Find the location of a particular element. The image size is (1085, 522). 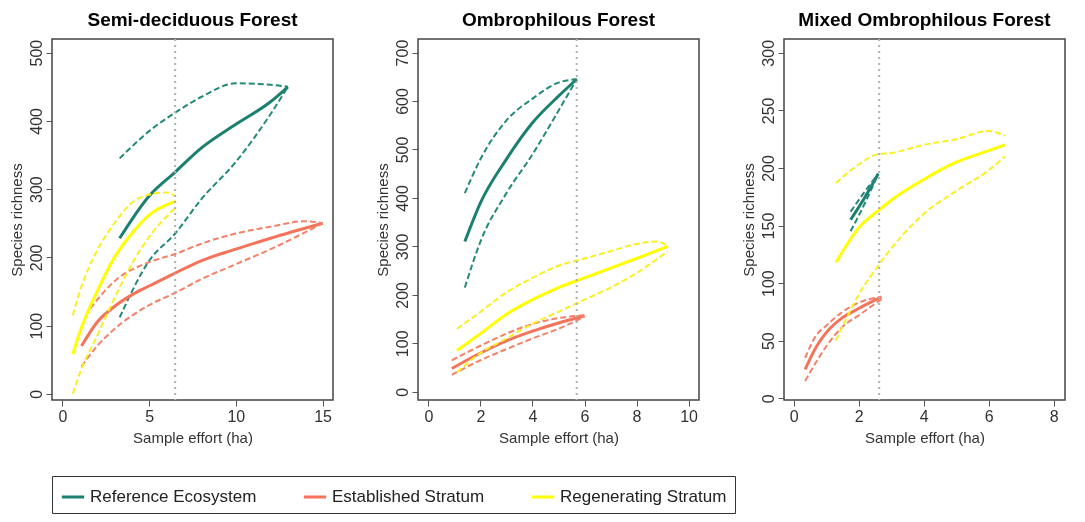

y-tick-label: 150 is located at coordinates (768, 226).